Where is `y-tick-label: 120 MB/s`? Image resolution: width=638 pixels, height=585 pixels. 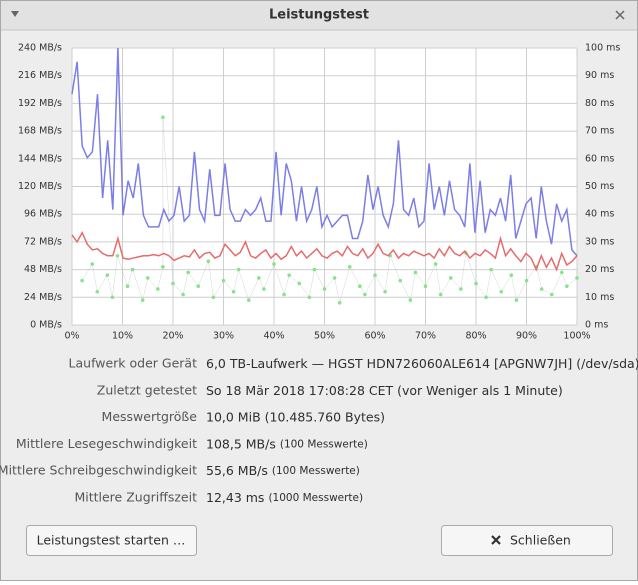
y-tick-label: 120 MB/s is located at coordinates (40, 186).